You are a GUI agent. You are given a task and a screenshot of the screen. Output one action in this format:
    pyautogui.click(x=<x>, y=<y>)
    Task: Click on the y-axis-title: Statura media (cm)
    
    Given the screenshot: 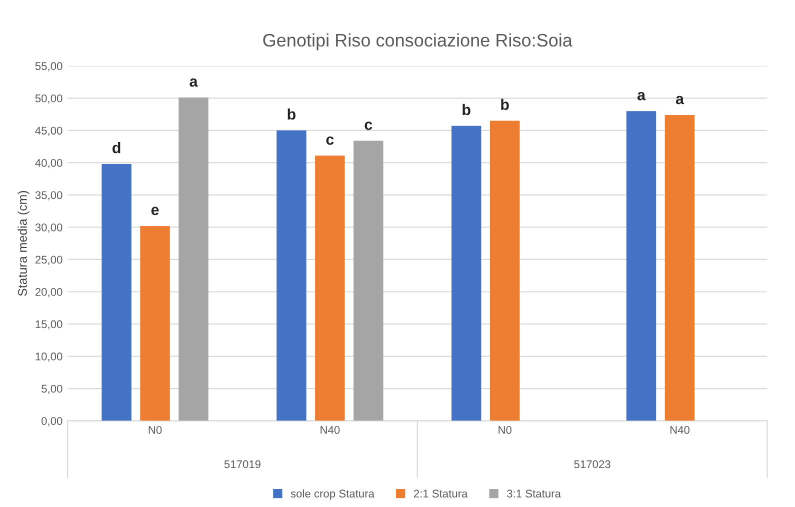 What is the action you would take?
    pyautogui.click(x=24, y=243)
    